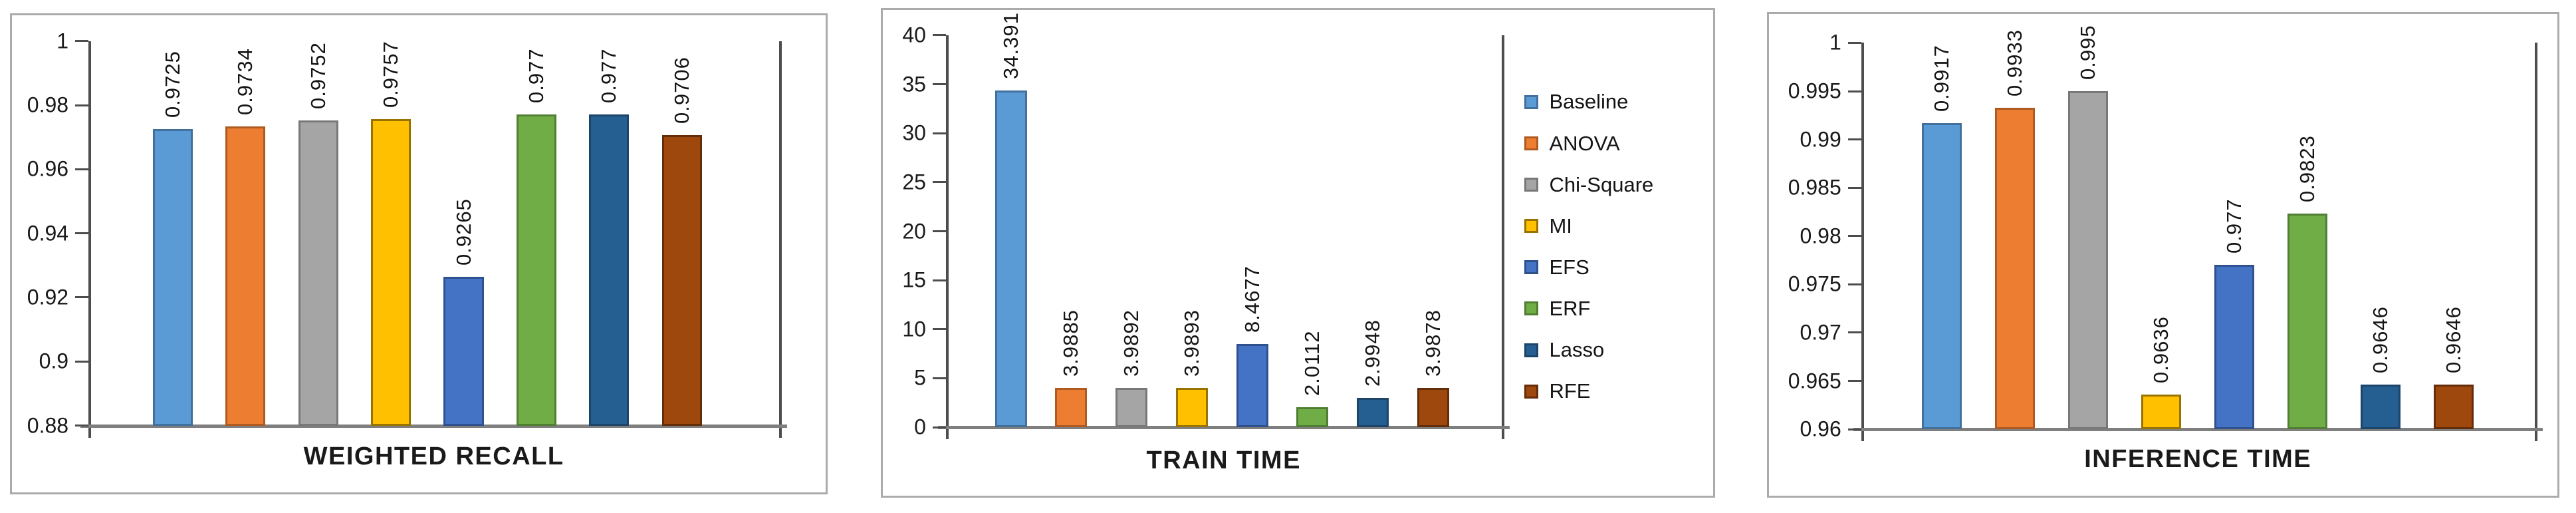 This screenshot has height=513, width=2576. I want to click on bar-value-label: 0.9757, so click(391, 76).